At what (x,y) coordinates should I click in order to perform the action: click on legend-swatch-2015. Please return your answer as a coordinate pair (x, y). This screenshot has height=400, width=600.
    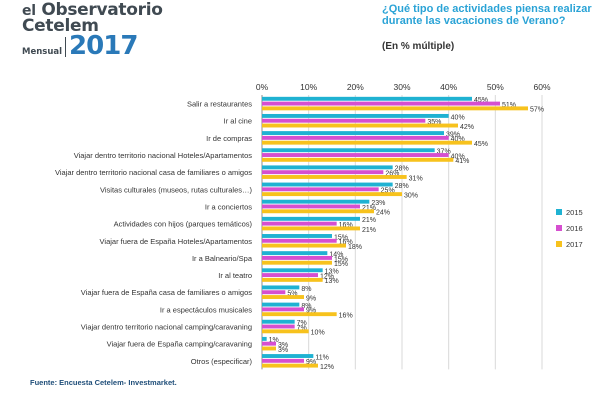
    Looking at the image, I should click on (559, 212).